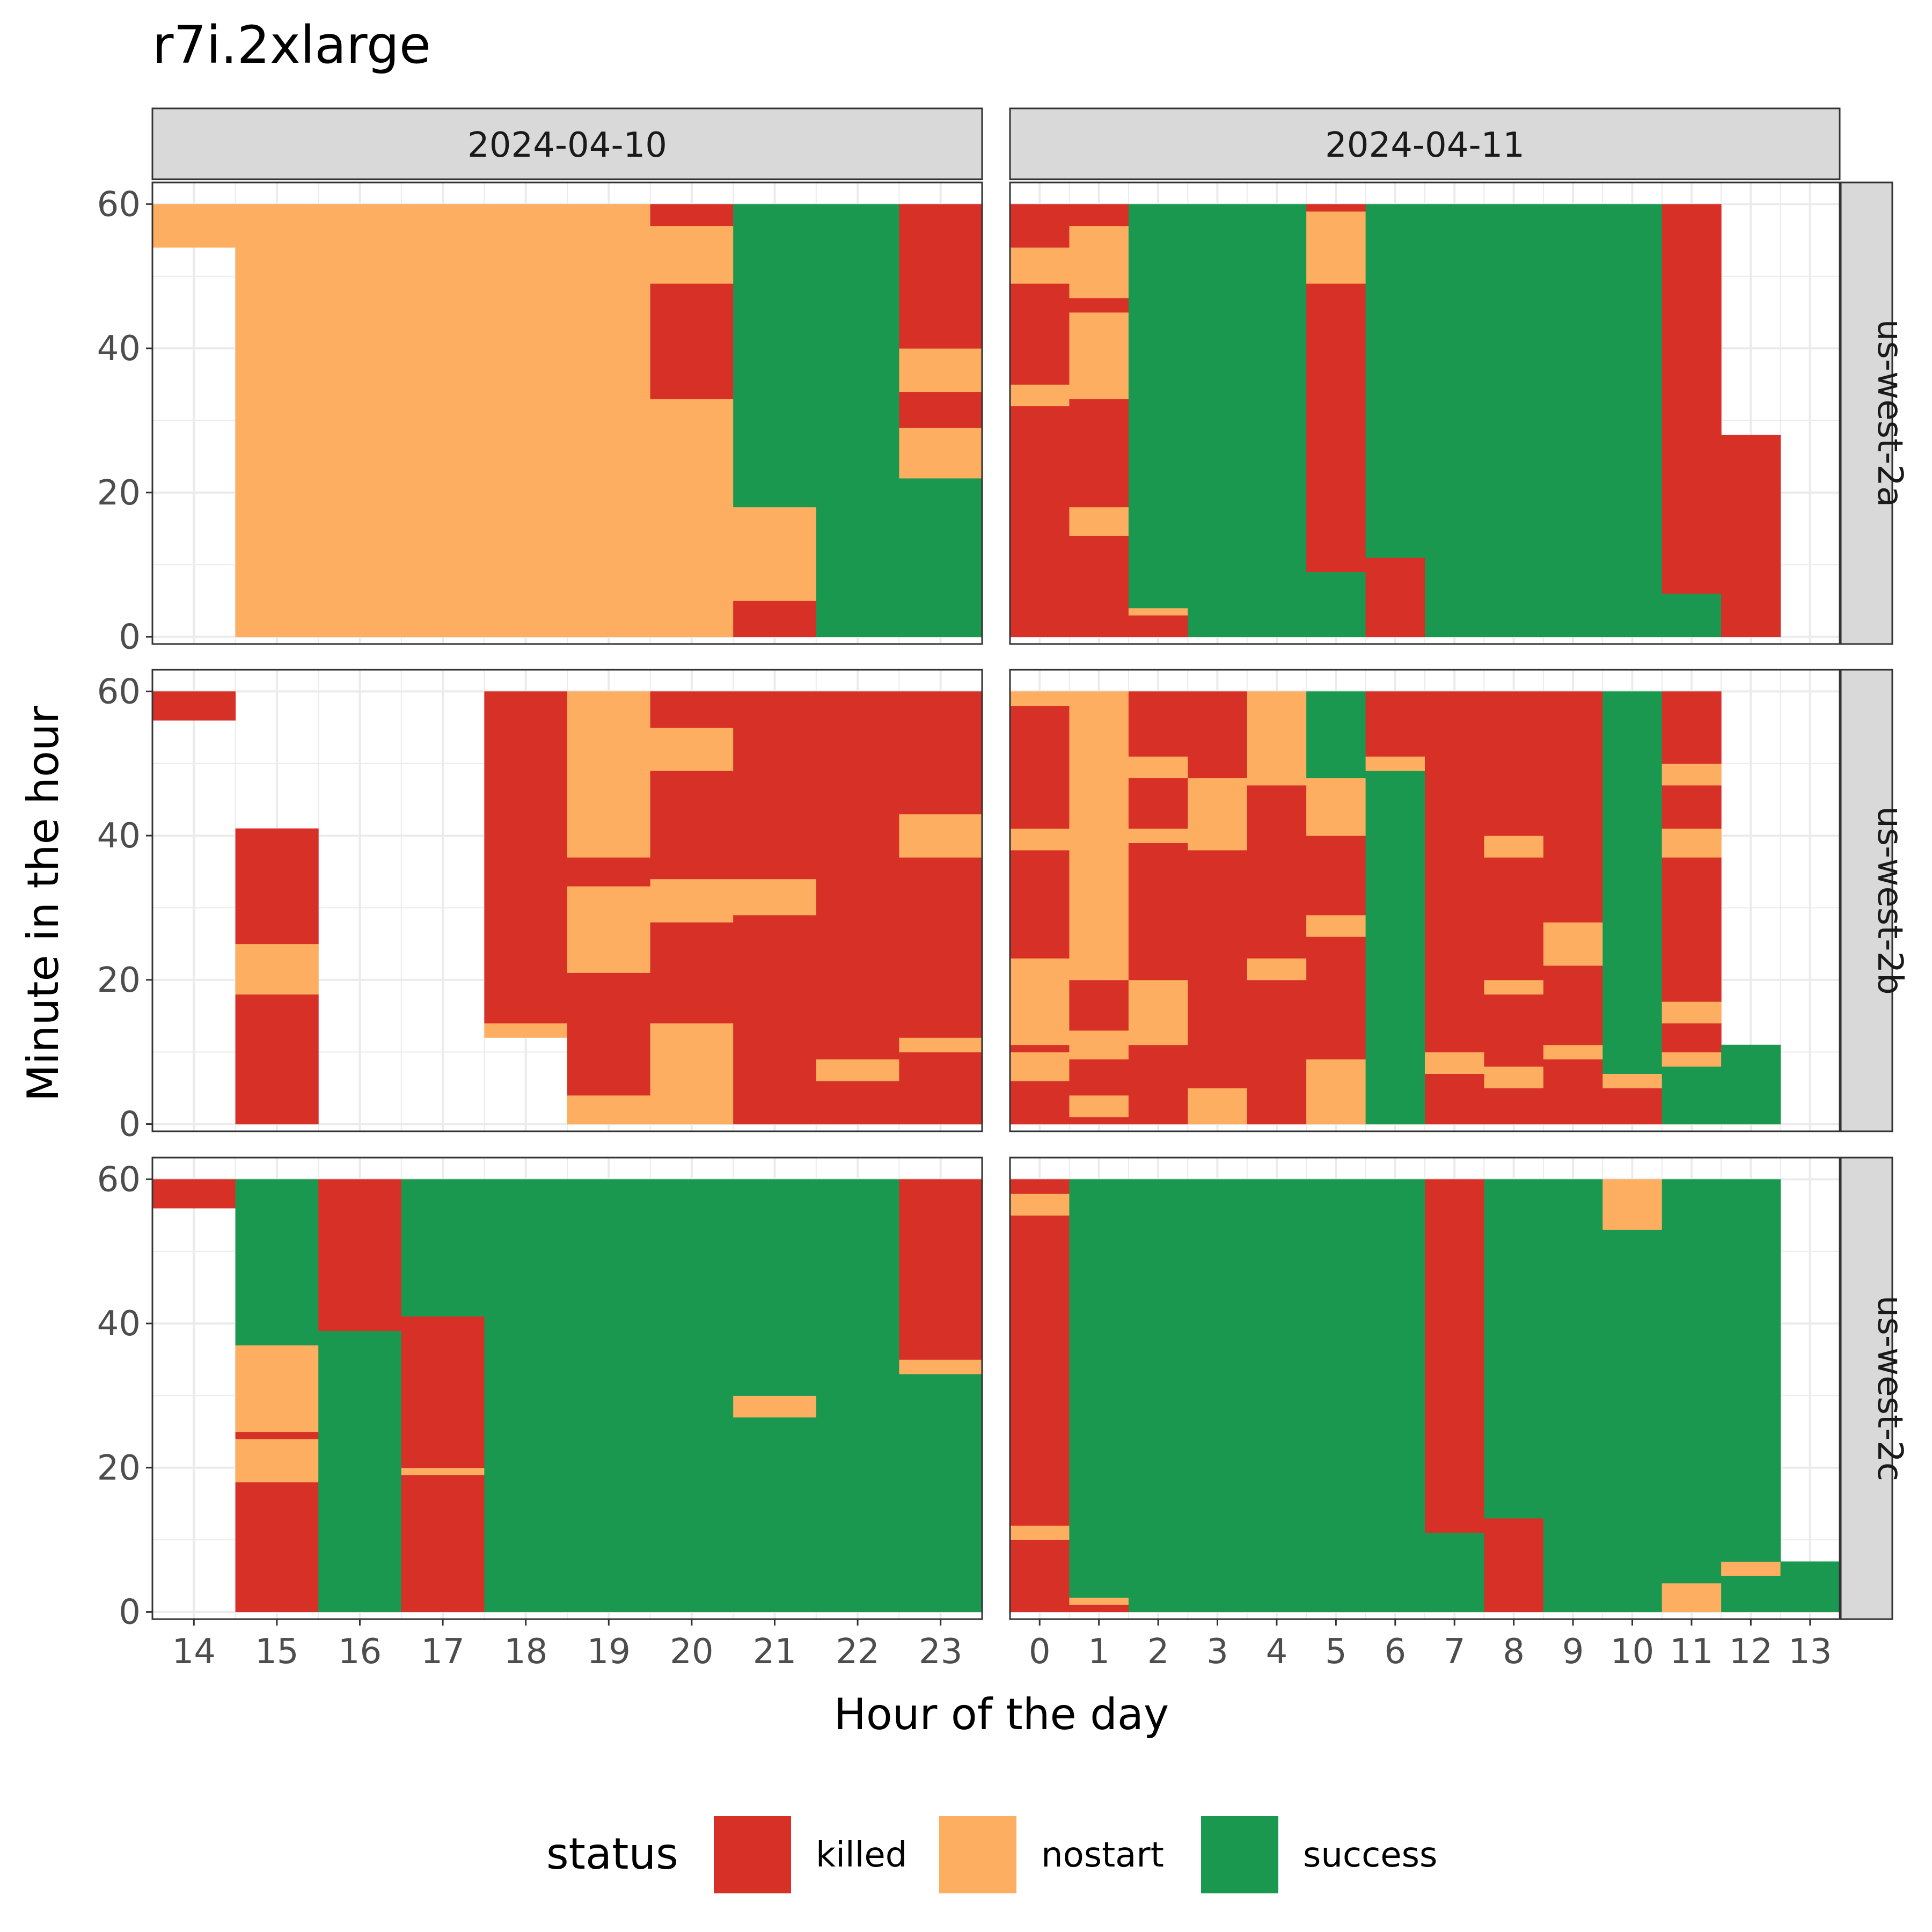  I want to click on x-tick-label: 11, so click(1691, 1652).